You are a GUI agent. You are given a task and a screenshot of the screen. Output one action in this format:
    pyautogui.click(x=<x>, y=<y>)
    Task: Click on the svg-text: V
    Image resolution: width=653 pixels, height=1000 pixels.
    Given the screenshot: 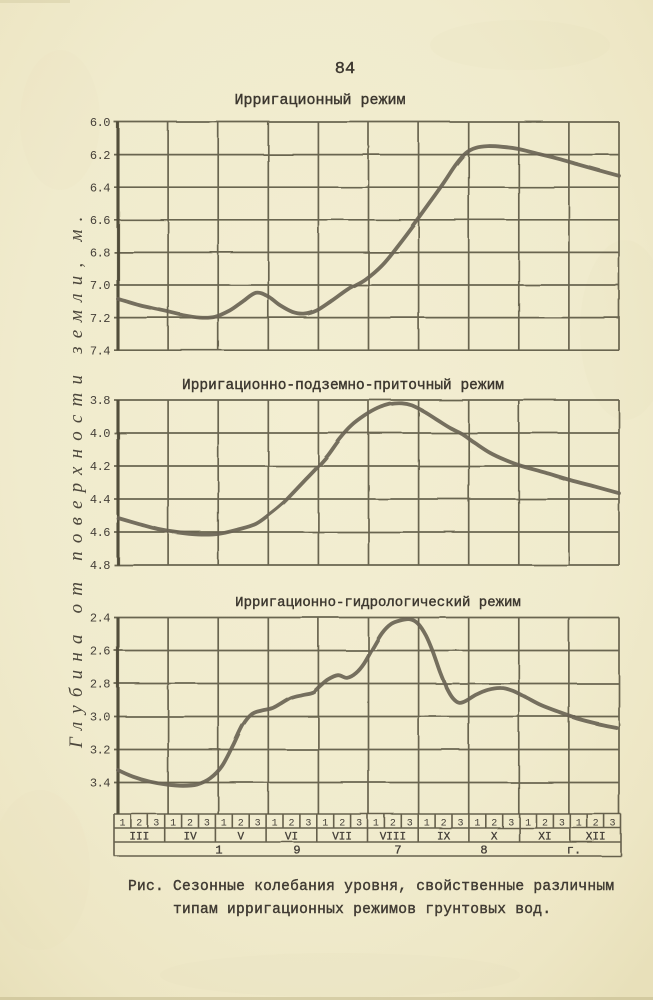 What is the action you would take?
    pyautogui.click(x=240, y=837)
    